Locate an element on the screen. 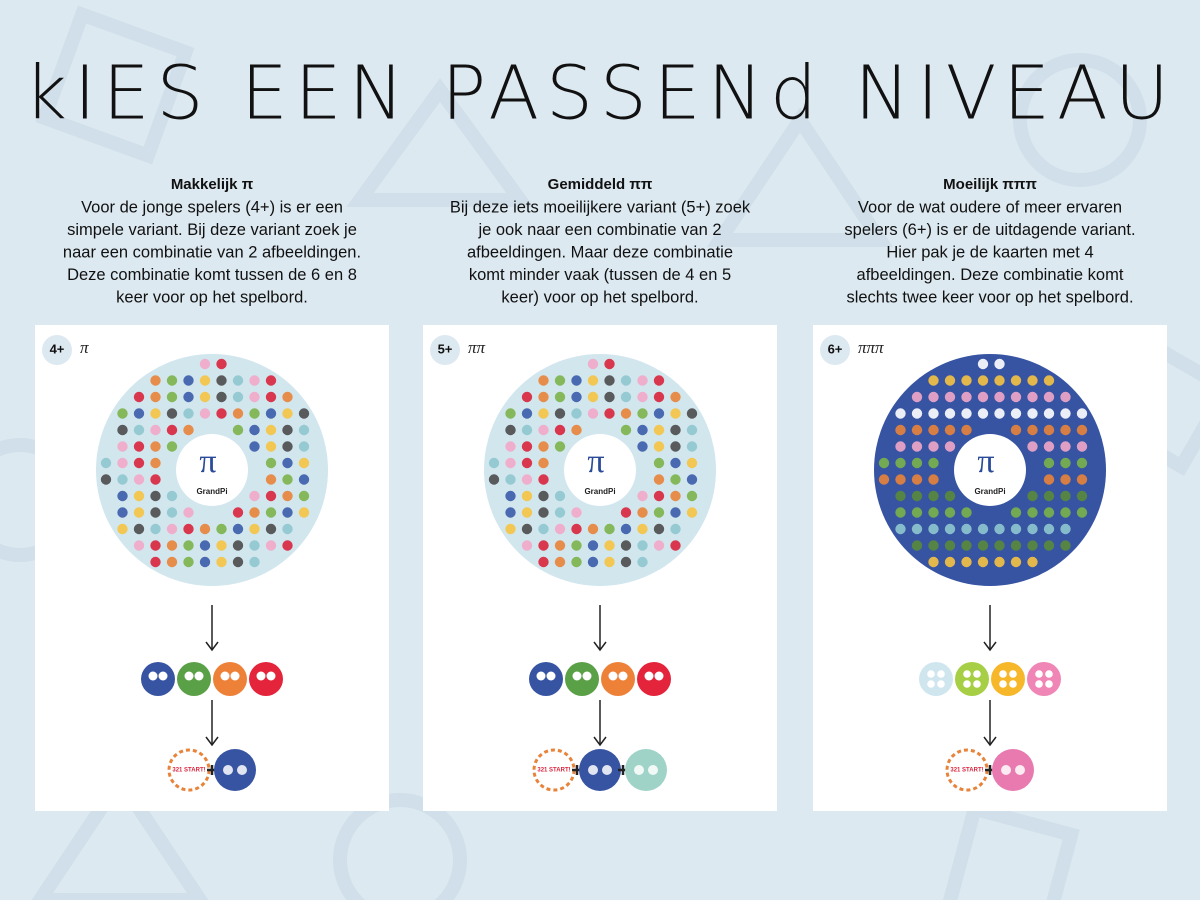  level-text: Voor de wat oudere of meer ervaren is located at coordinates (990, 207).